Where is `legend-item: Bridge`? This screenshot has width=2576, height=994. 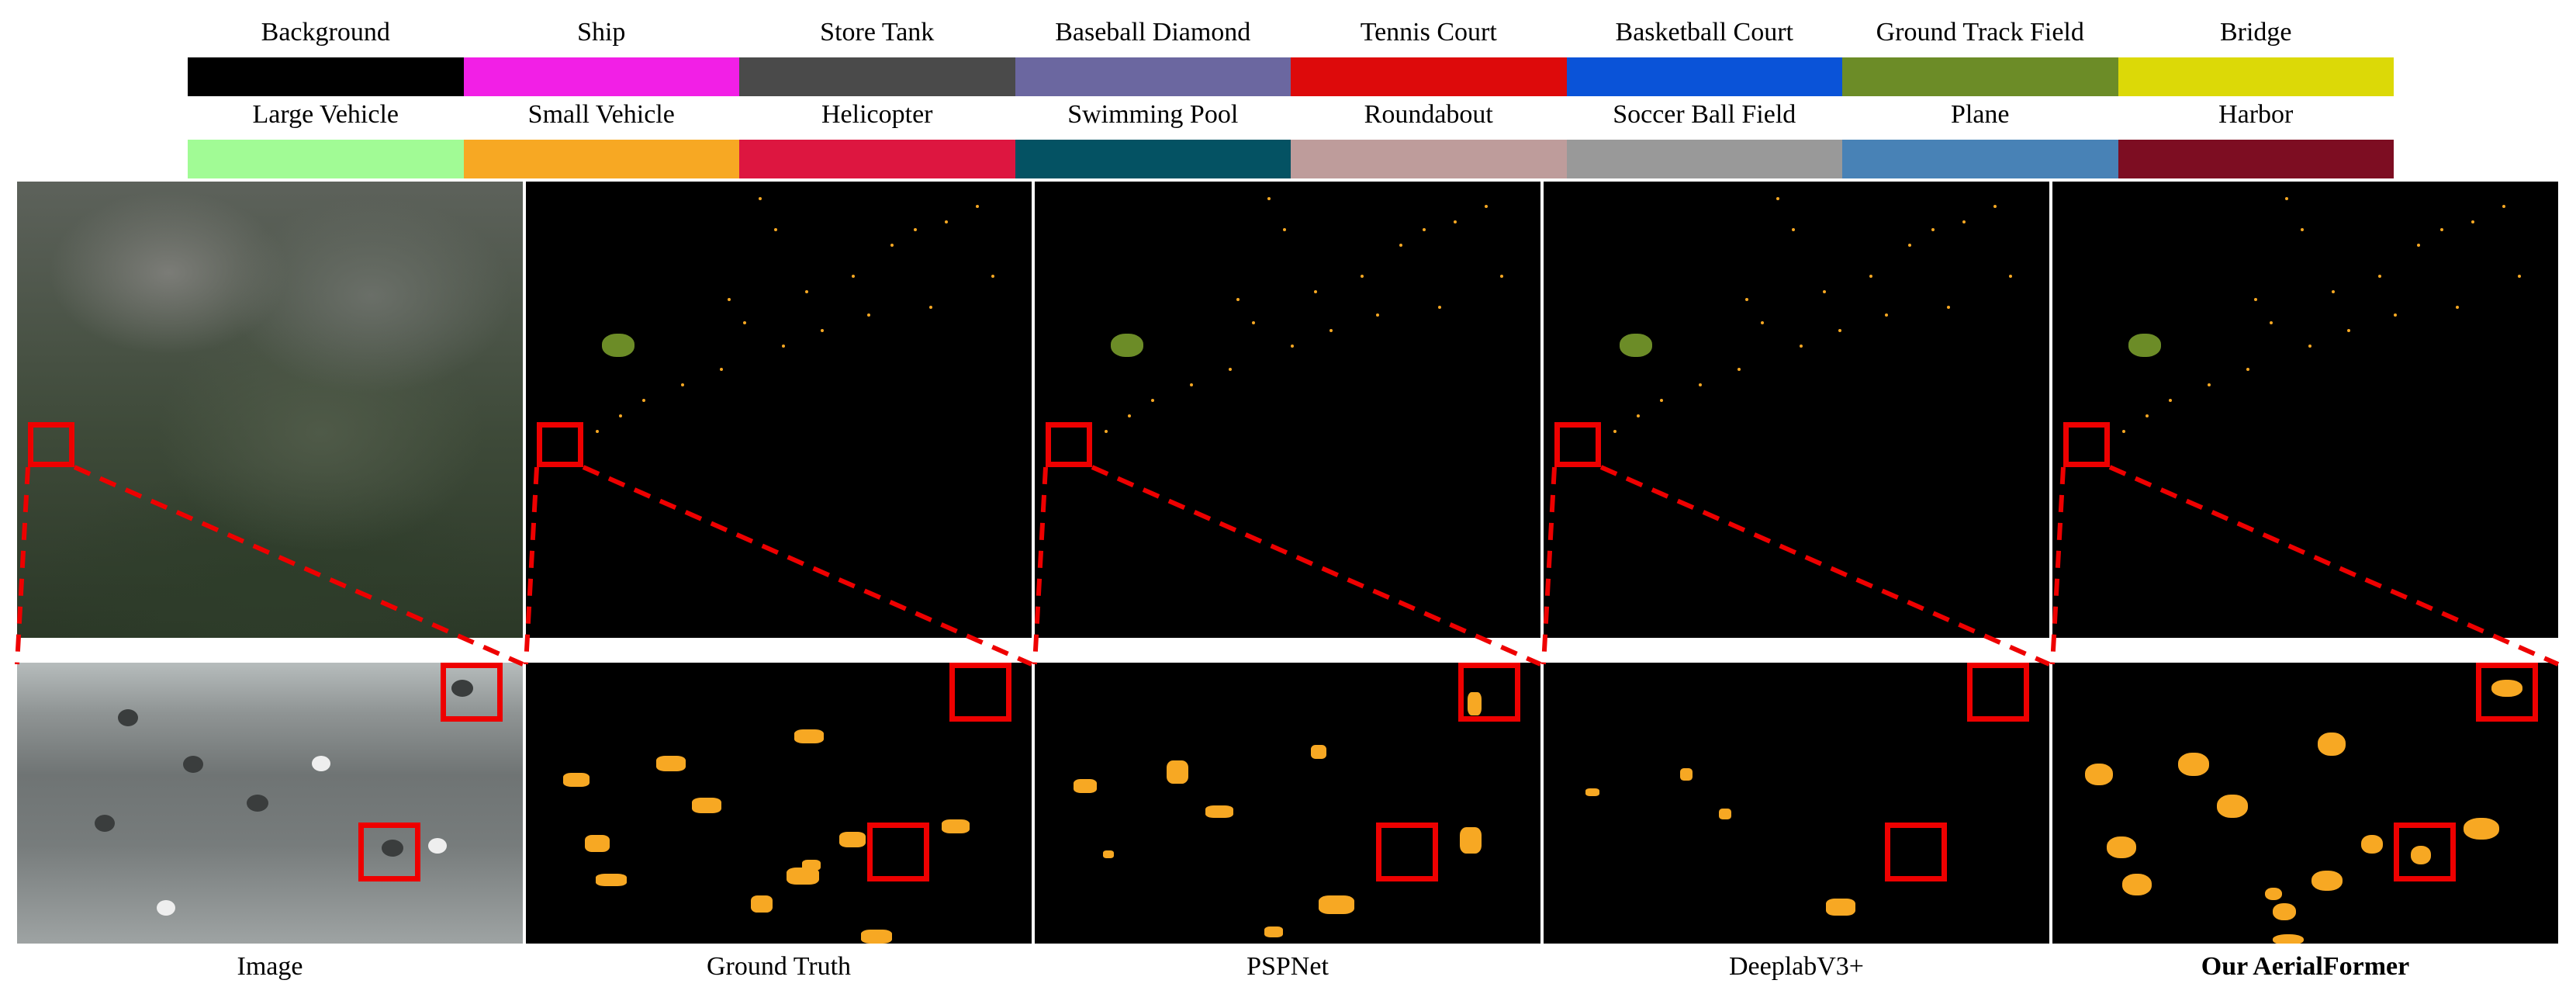
legend-item: Bridge is located at coordinates (2256, 53).